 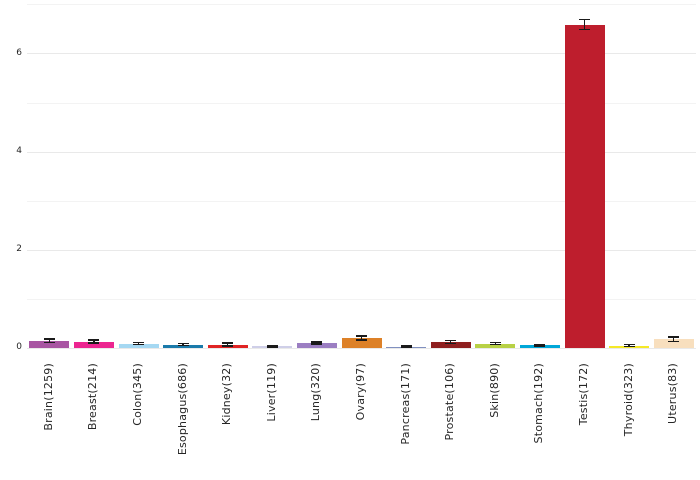 I want to click on x-tick-label: Stomach(192), so click(x=539, y=403).